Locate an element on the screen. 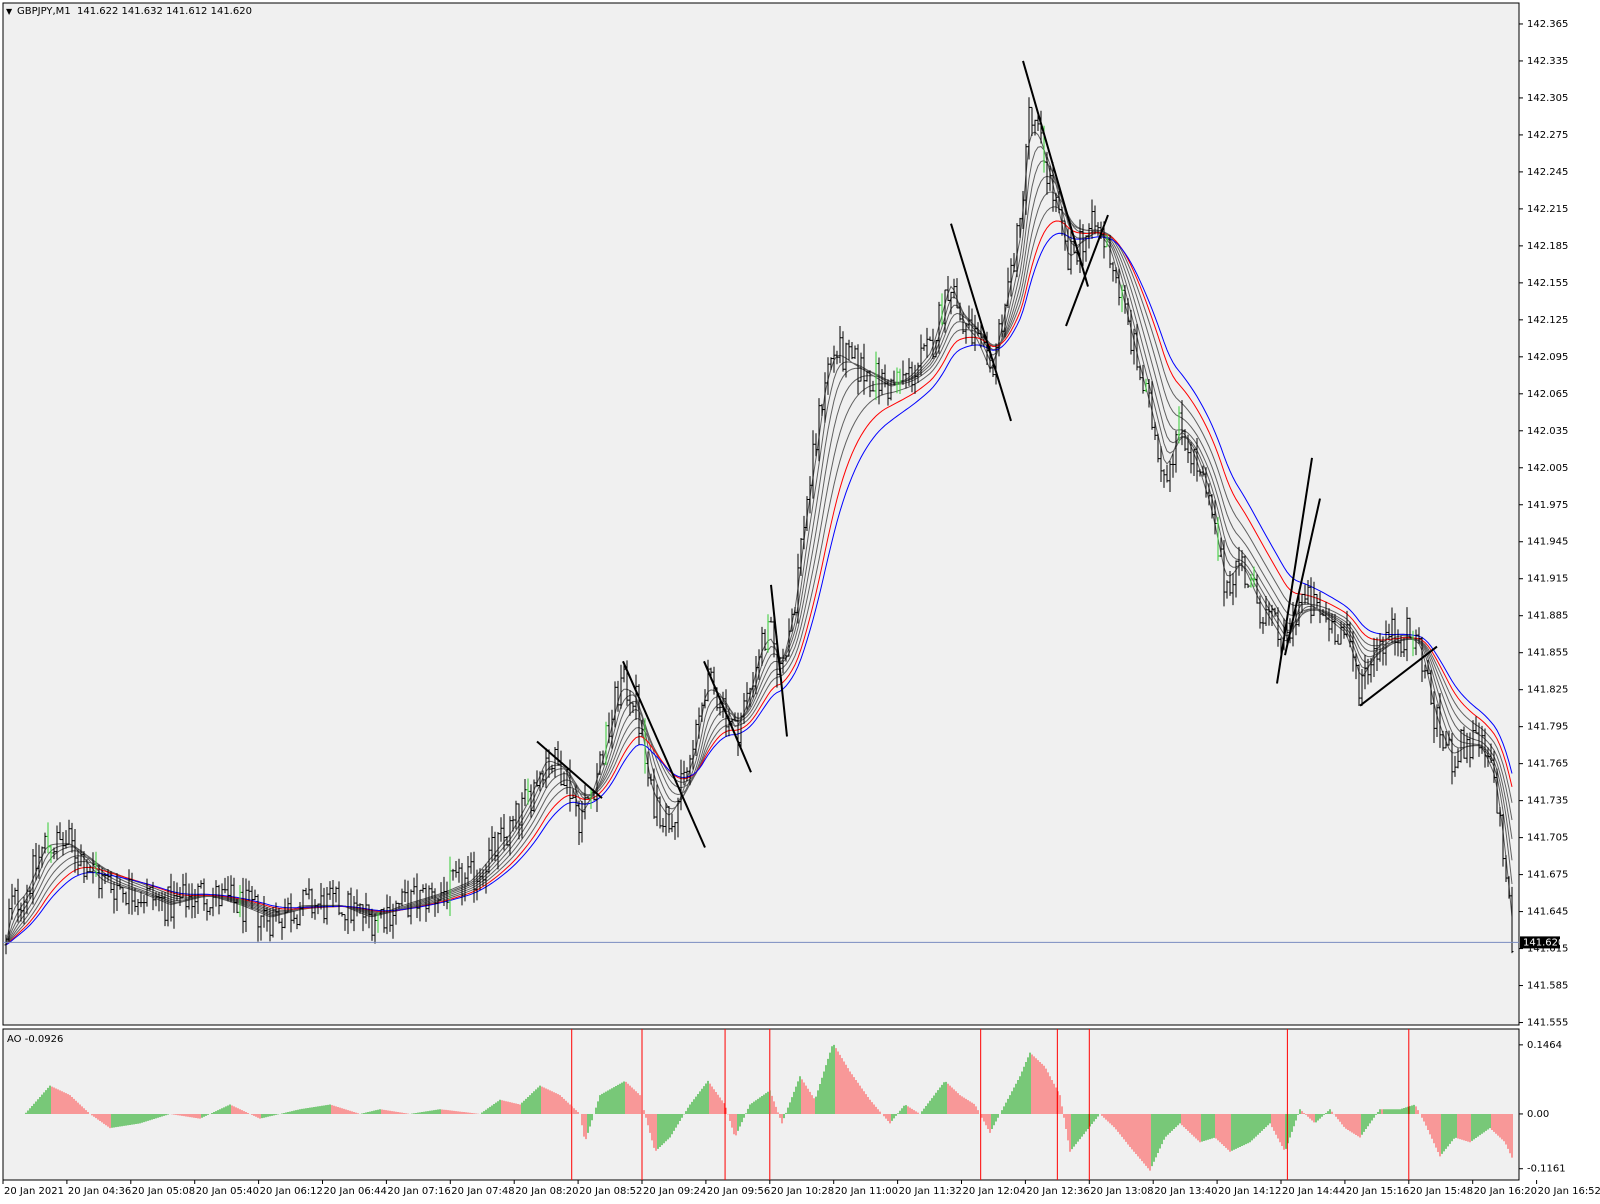 The width and height of the screenshot is (1600, 1204). price-tick-label: 141.555 is located at coordinates (1547, 1023).